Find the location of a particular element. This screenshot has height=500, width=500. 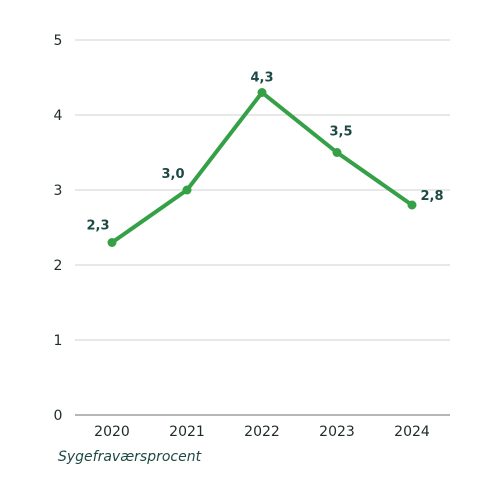

data-label: 4,3 is located at coordinates (261, 78).